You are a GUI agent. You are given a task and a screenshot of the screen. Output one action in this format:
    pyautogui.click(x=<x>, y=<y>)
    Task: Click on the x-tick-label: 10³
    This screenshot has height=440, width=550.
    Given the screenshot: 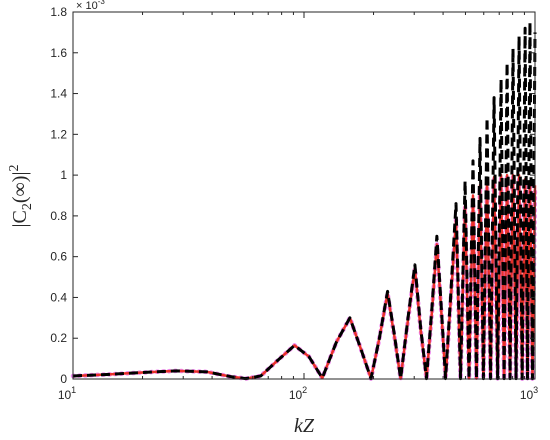 What is the action you would take?
    pyautogui.click(x=529, y=393)
    